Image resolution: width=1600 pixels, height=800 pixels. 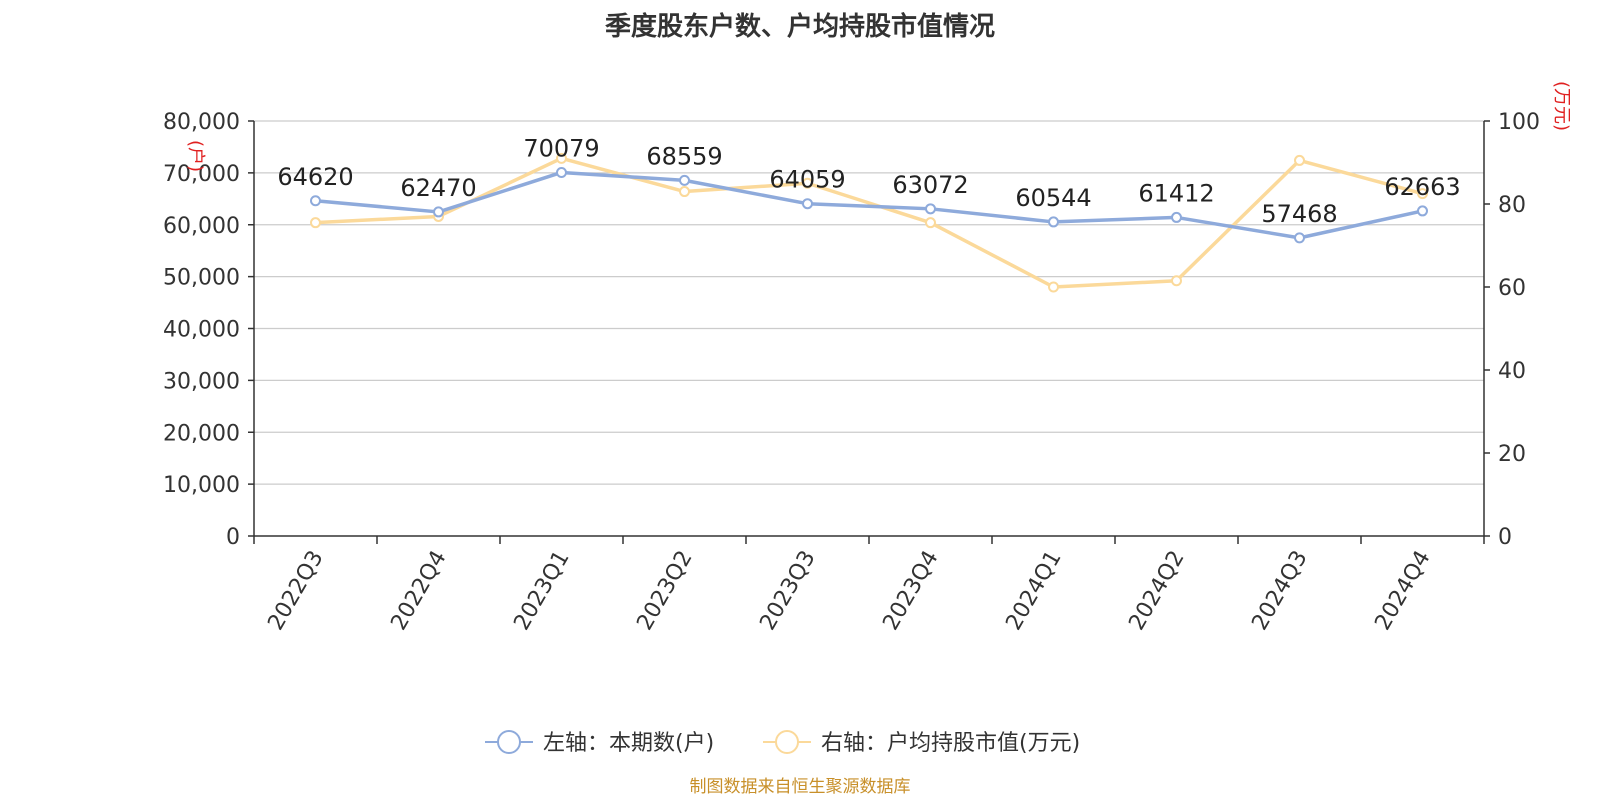 I want to click on legend-label: 右轴：户均持股市值(万元), so click(x=950, y=743).